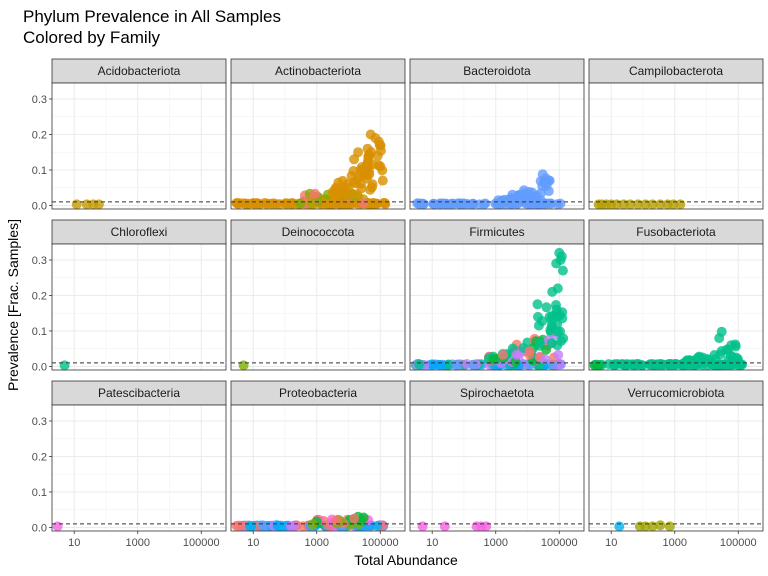 Image resolution: width=768 pixels, height=576 pixels. I want to click on facet-patescibacteria: Patescibacteria 0.0 0.1 0.2 0.3 10 1000 100000, so click(129, 464).